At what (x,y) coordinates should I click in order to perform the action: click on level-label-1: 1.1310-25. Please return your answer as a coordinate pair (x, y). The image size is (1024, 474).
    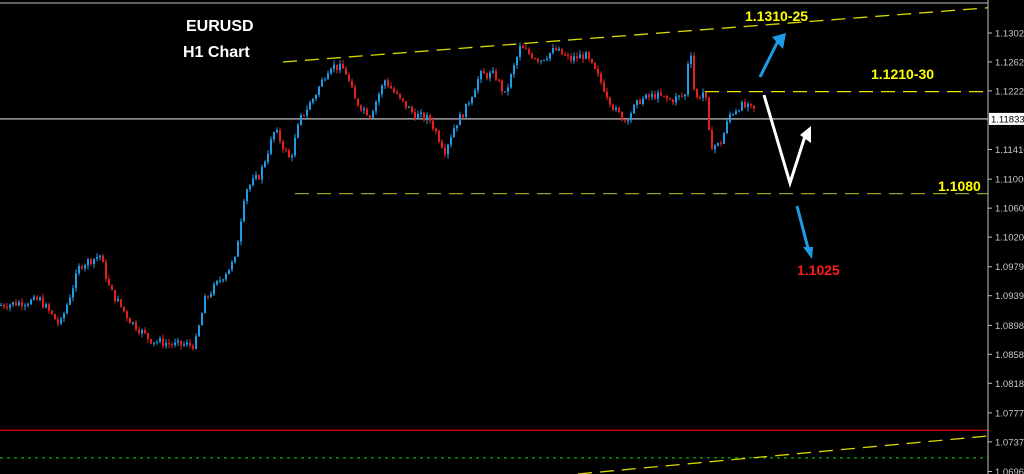
    Looking at the image, I should click on (777, 16).